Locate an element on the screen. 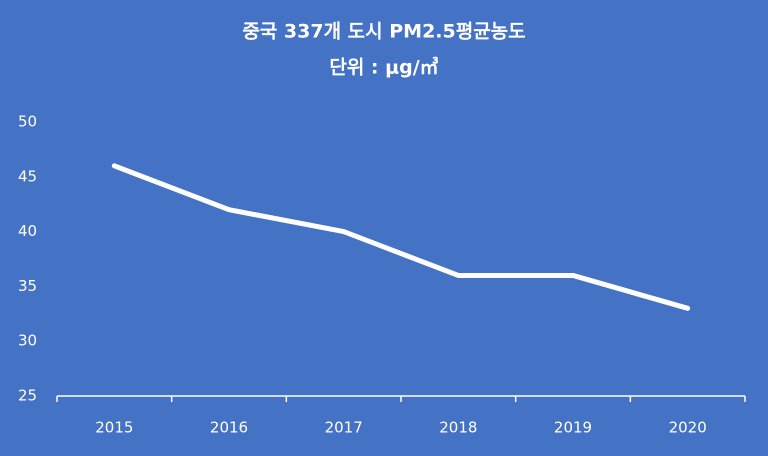 The width and height of the screenshot is (768, 456). x-tick-label: 2015 is located at coordinates (114, 428).